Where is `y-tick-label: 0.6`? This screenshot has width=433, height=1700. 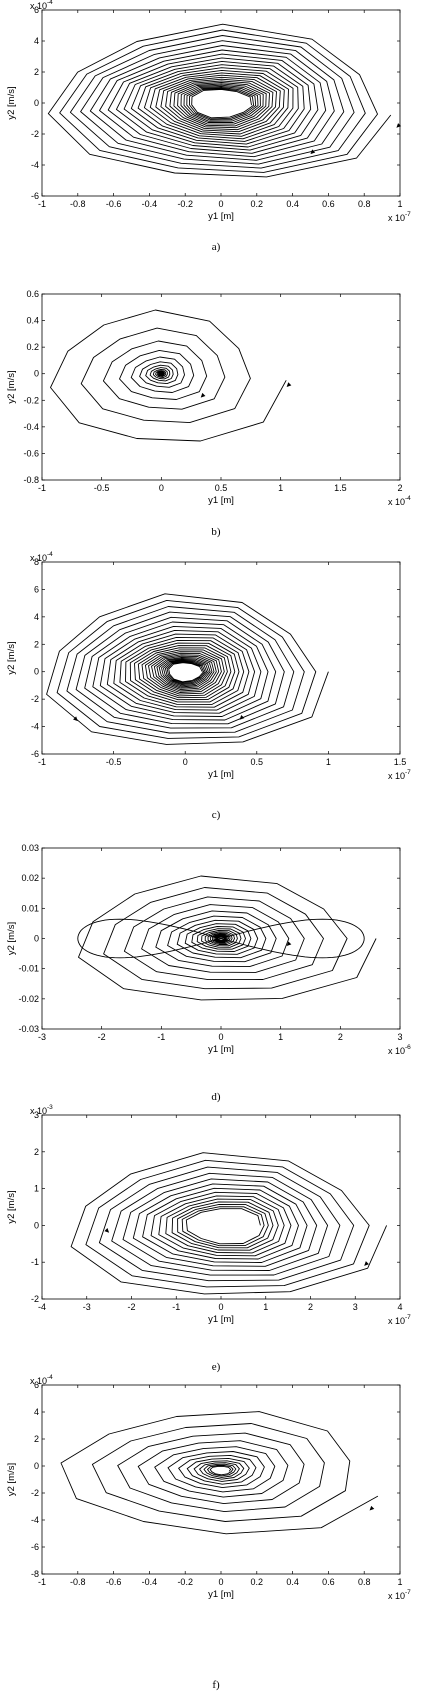
y-tick-label: 0.6 is located at coordinates (32, 294).